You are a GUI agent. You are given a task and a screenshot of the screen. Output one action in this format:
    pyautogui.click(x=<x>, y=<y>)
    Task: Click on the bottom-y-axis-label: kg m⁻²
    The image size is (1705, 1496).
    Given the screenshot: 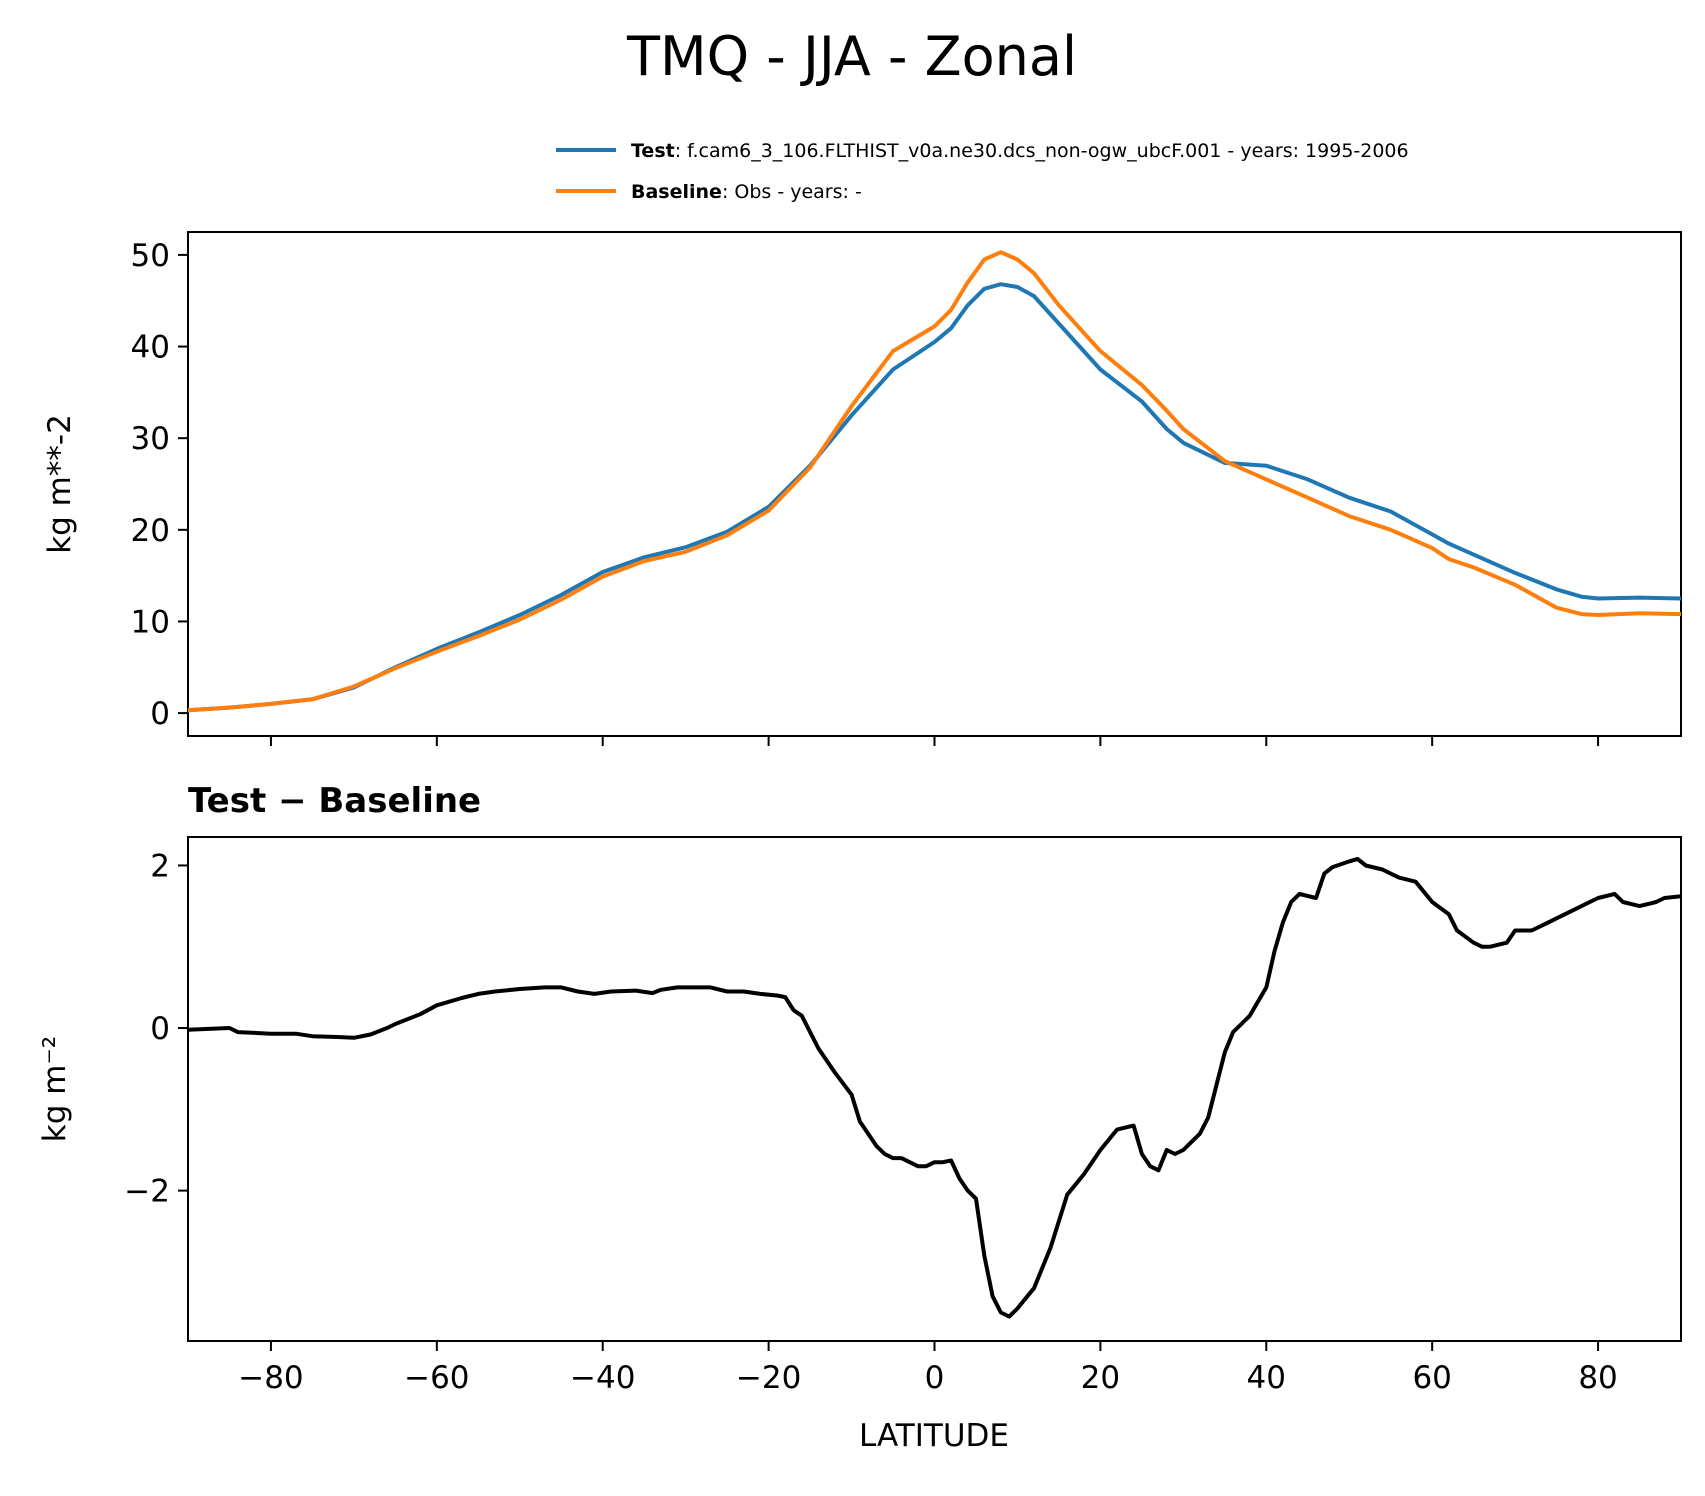 What is the action you would take?
    pyautogui.click(x=55, y=1089)
    